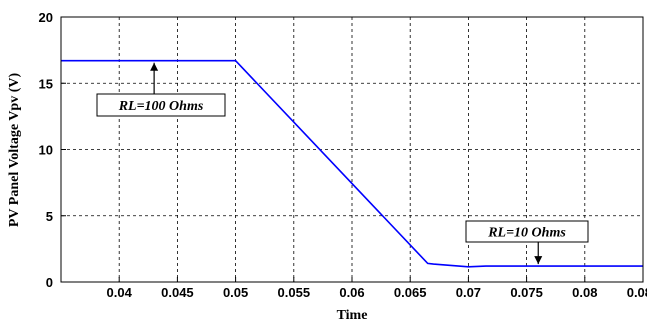  Describe the element at coordinates (526, 292) in the screenshot. I see `x-tick-label: 0.075` at that location.